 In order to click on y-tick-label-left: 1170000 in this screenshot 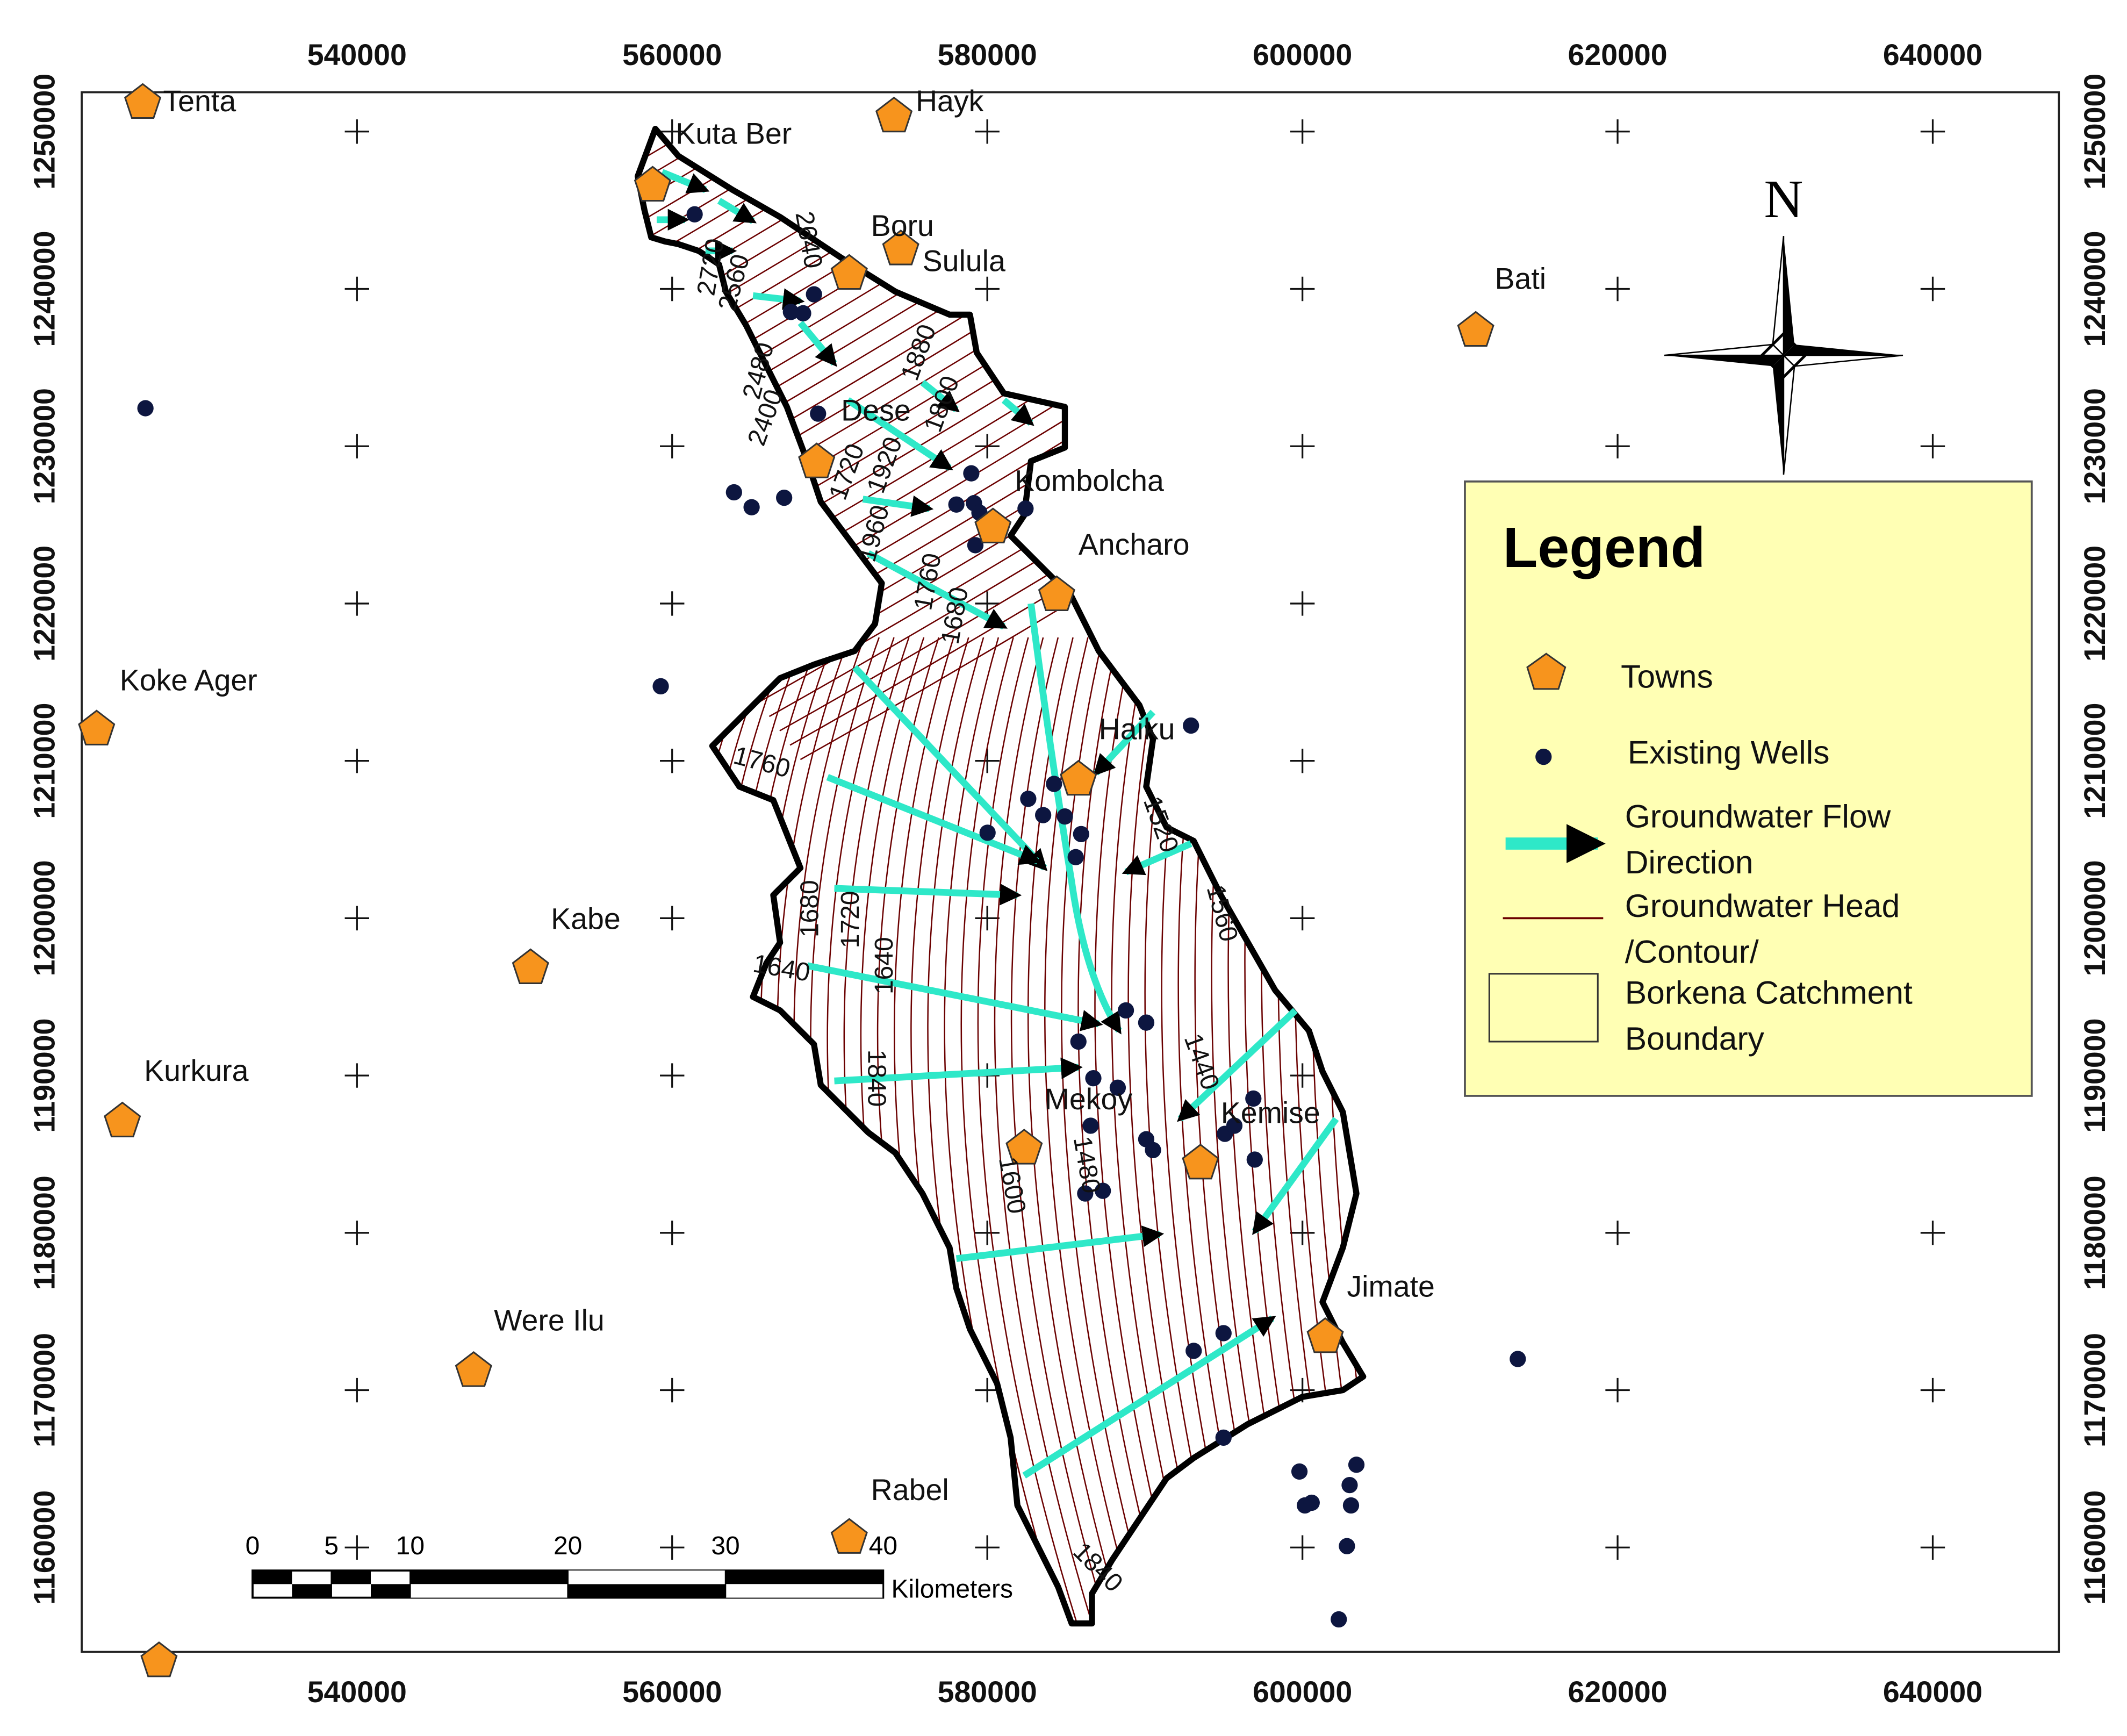, I will do `click(44, 1390)`.